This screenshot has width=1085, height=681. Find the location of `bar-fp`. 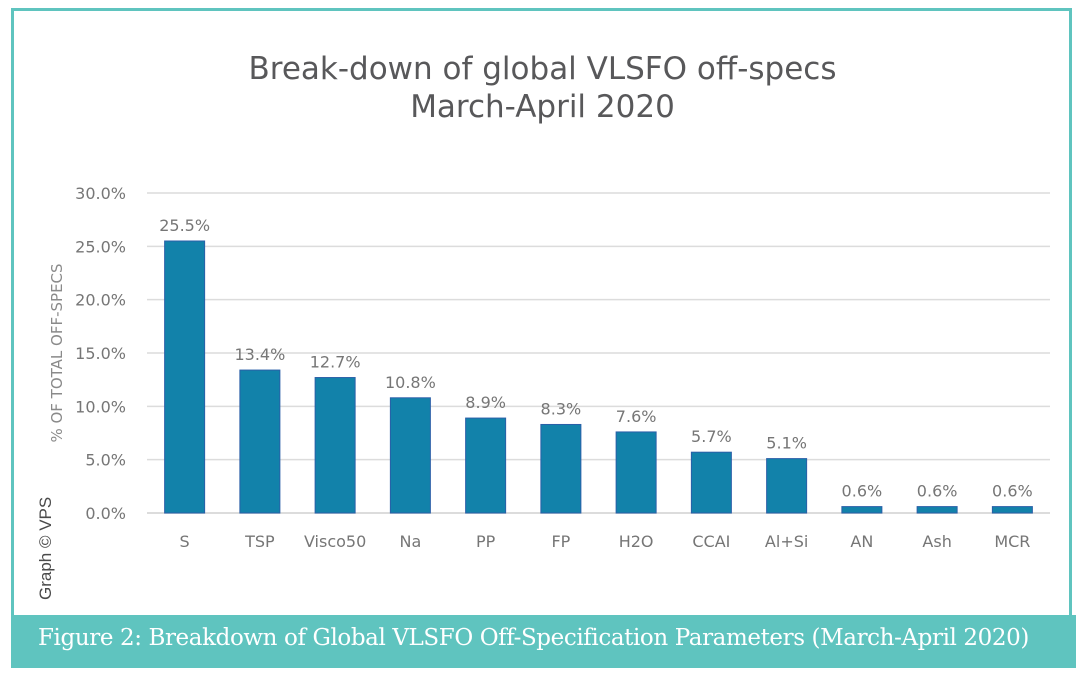

bar-fp is located at coordinates (561, 468).